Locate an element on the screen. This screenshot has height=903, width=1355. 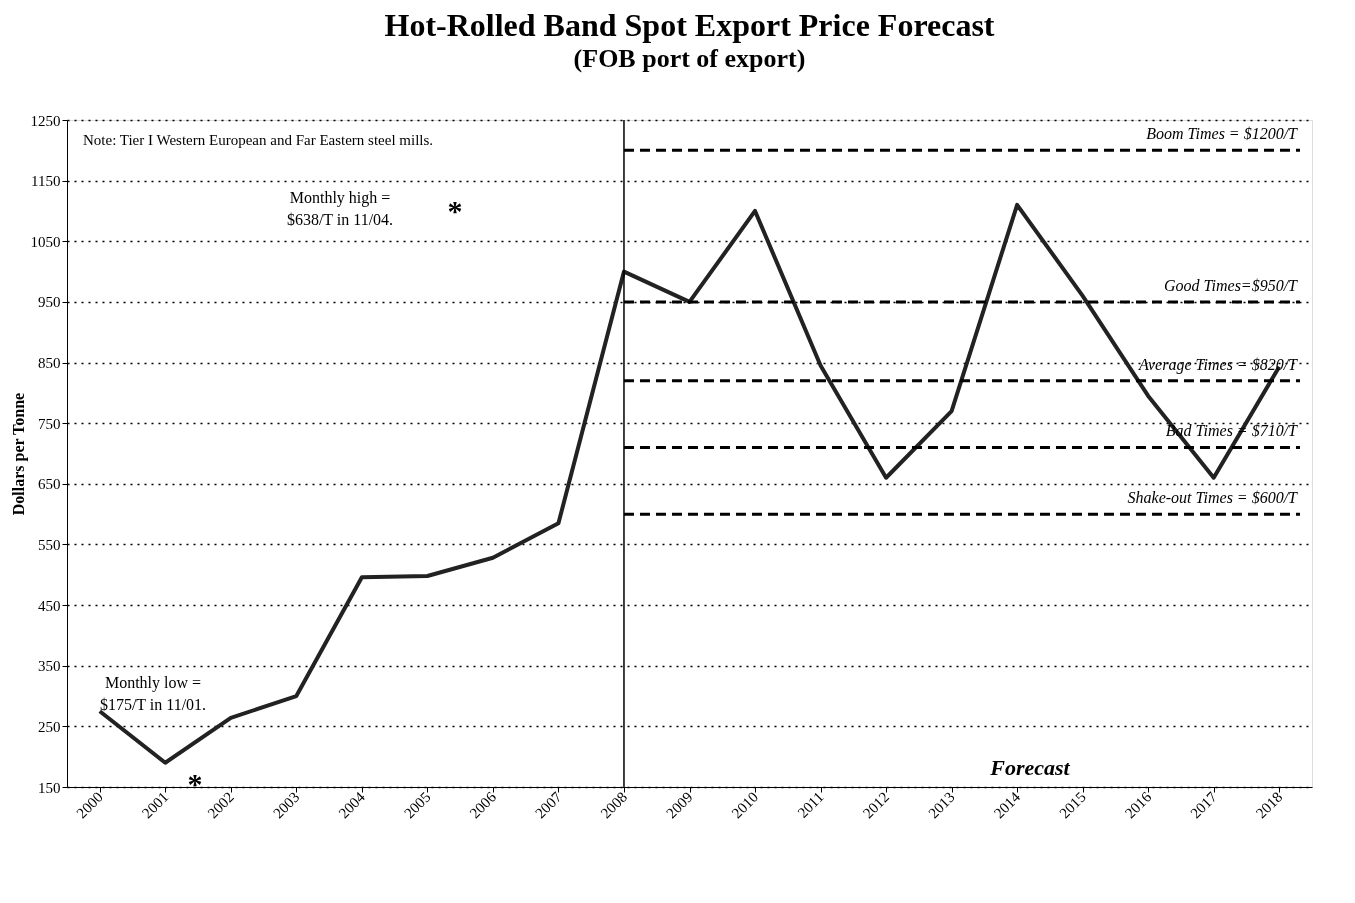
y-tick-label: 850 is located at coordinates (49, 363).